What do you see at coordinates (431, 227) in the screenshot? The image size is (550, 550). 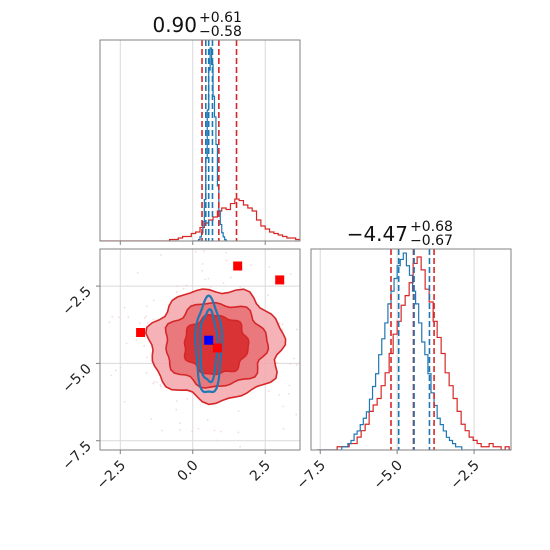 I see `title-param2-plus: +0.68` at bounding box center [431, 227].